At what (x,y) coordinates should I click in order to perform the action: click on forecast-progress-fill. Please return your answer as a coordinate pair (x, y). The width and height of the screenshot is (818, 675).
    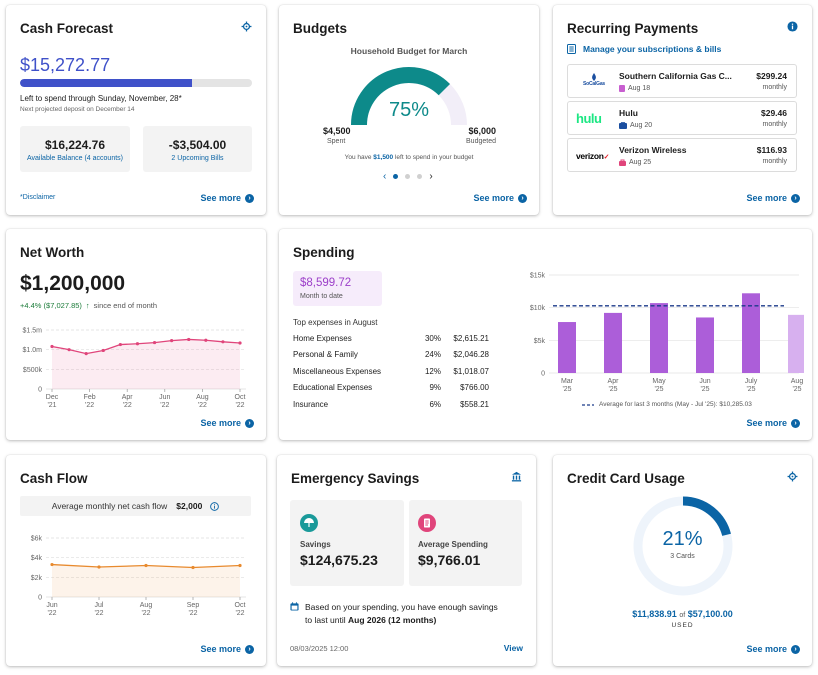
    Looking at the image, I should click on (106, 83).